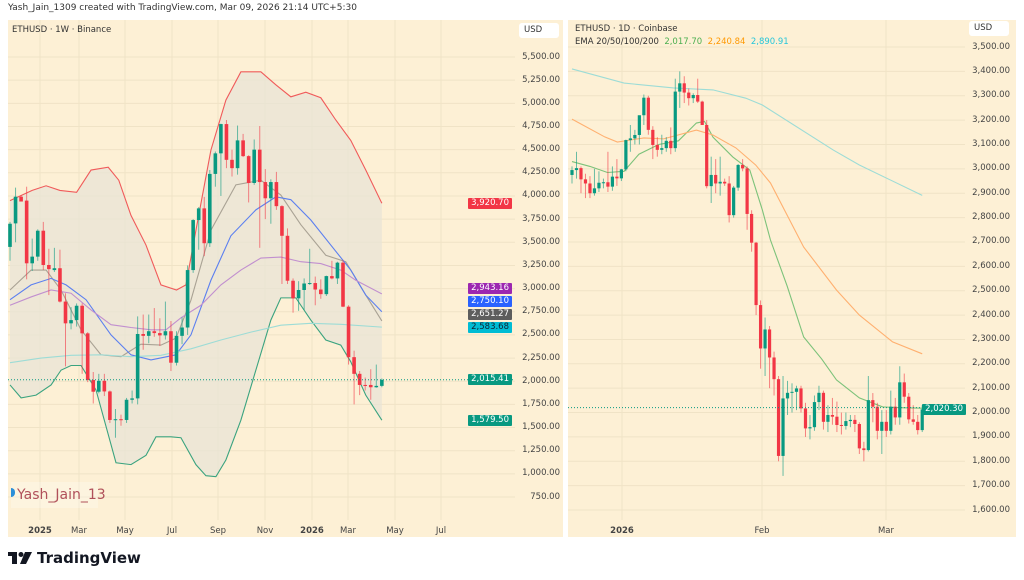 The width and height of the screenshot is (1024, 580). What do you see at coordinates (541, 195) in the screenshot?
I see `left-price-tick: 4,000.00` at bounding box center [541, 195].